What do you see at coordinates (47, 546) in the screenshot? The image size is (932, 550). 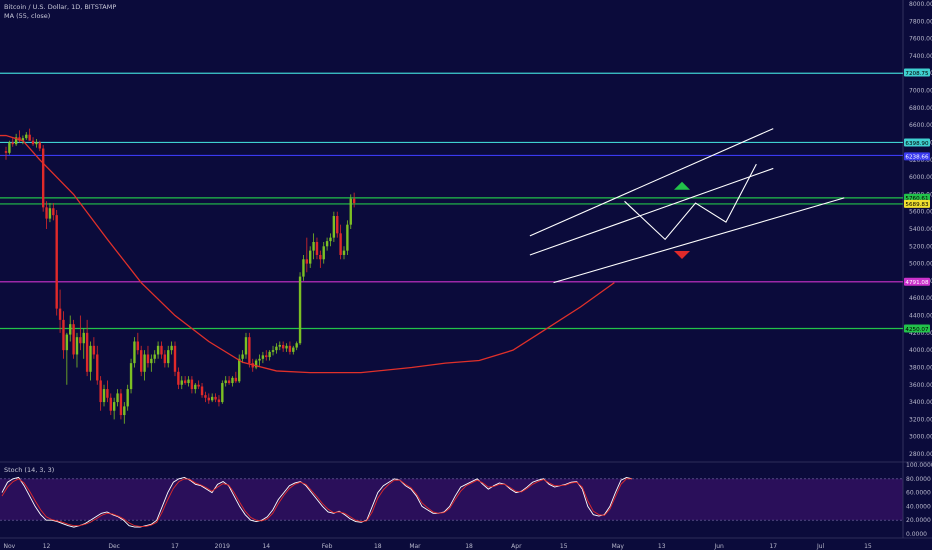 I see `time-tick-label: 12` at bounding box center [47, 546].